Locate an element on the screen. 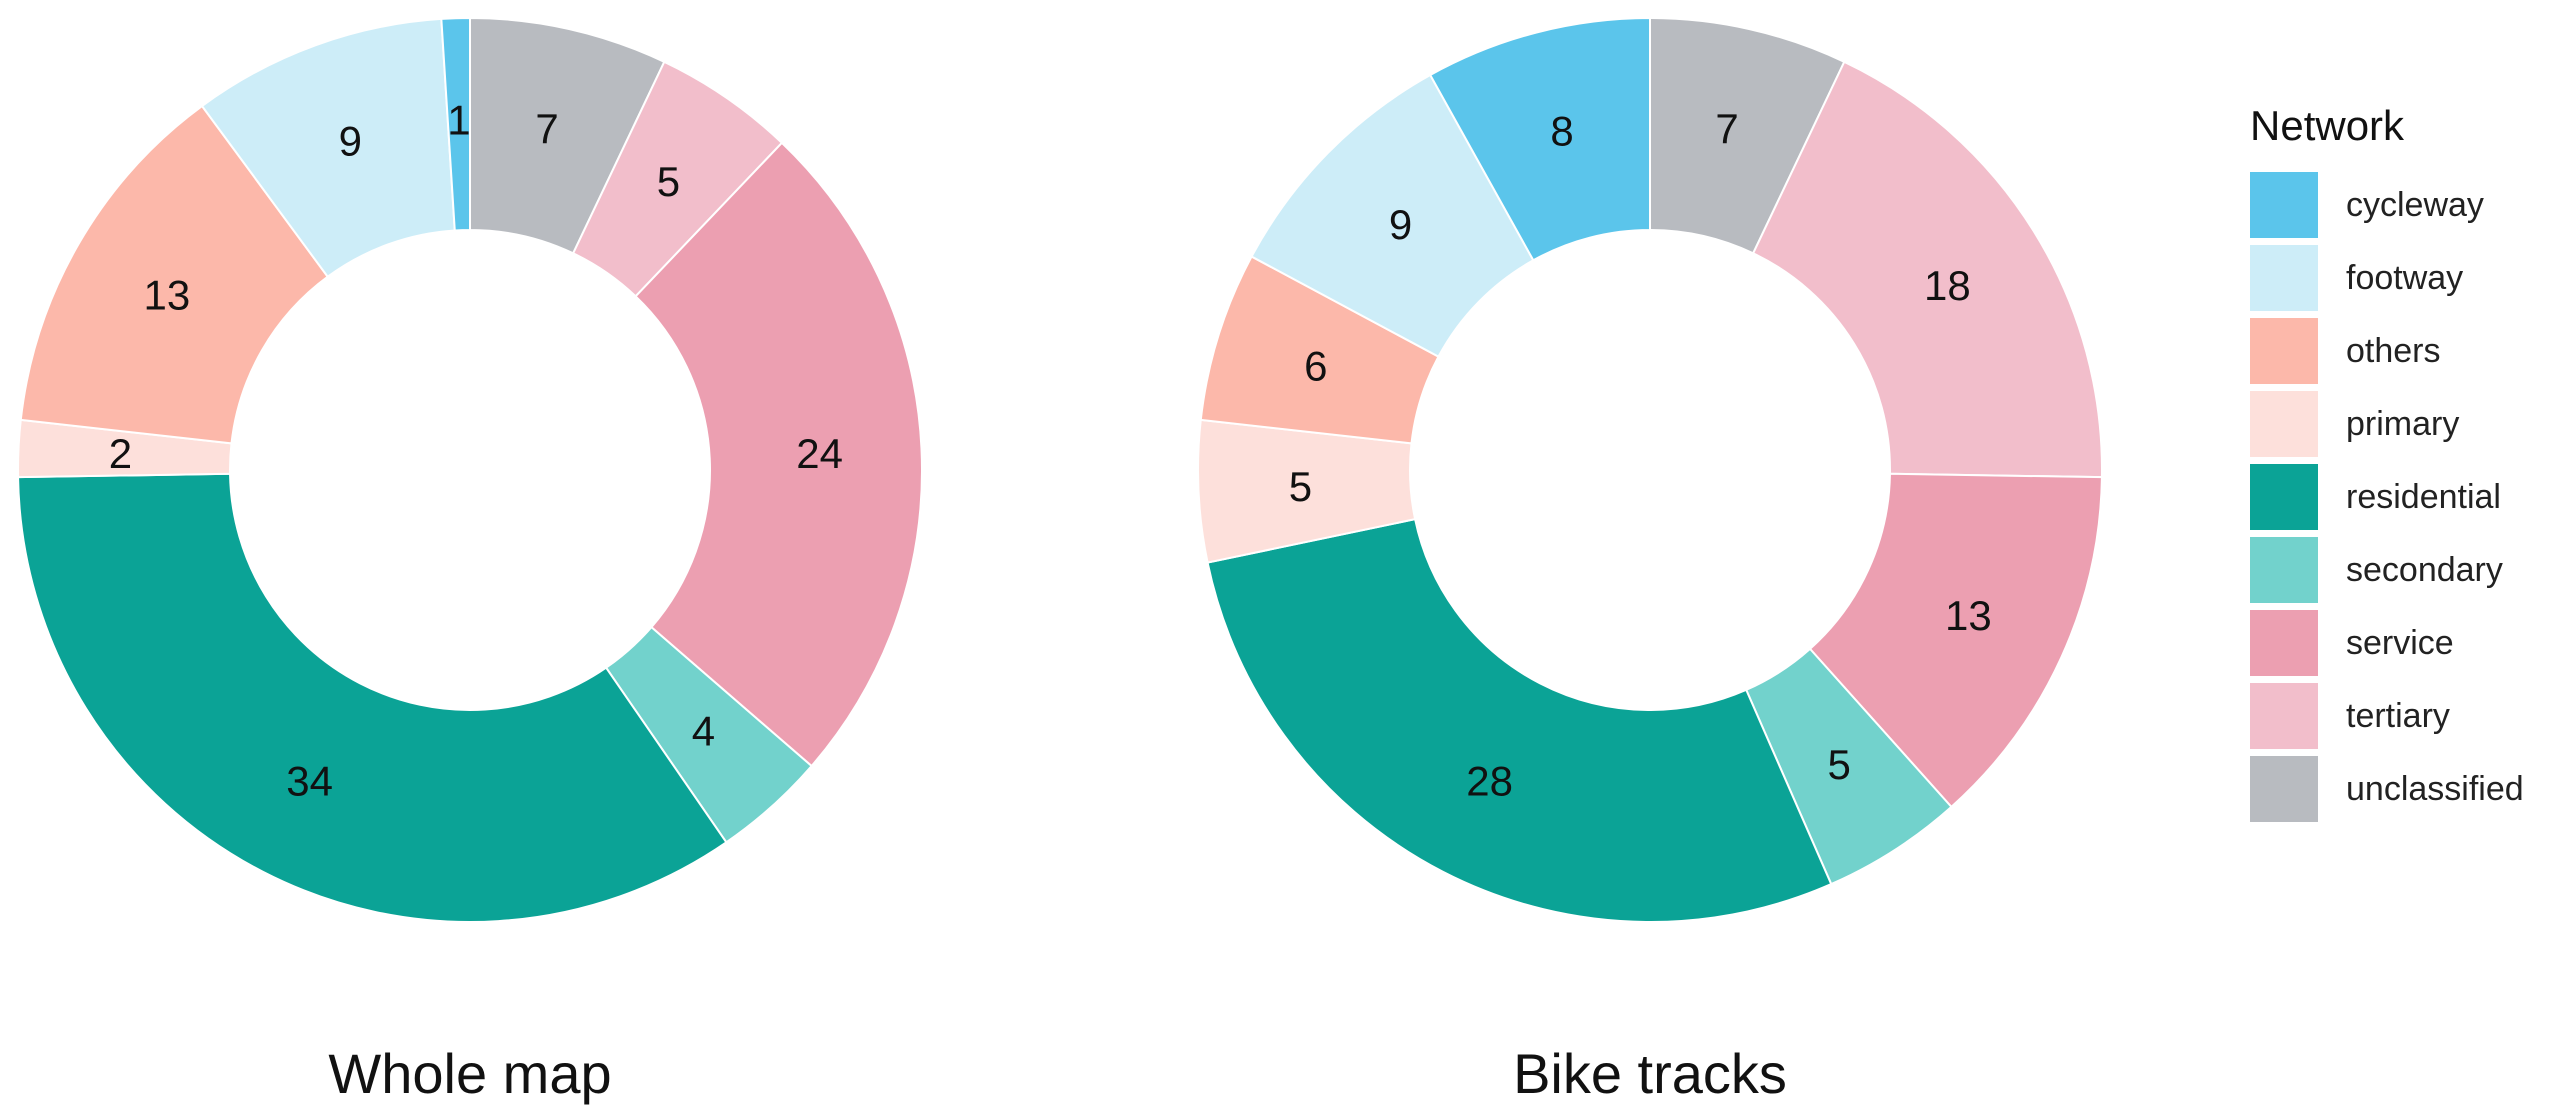 The height and width of the screenshot is (1120, 2559). legend-swatch-others is located at coordinates (2284, 351).